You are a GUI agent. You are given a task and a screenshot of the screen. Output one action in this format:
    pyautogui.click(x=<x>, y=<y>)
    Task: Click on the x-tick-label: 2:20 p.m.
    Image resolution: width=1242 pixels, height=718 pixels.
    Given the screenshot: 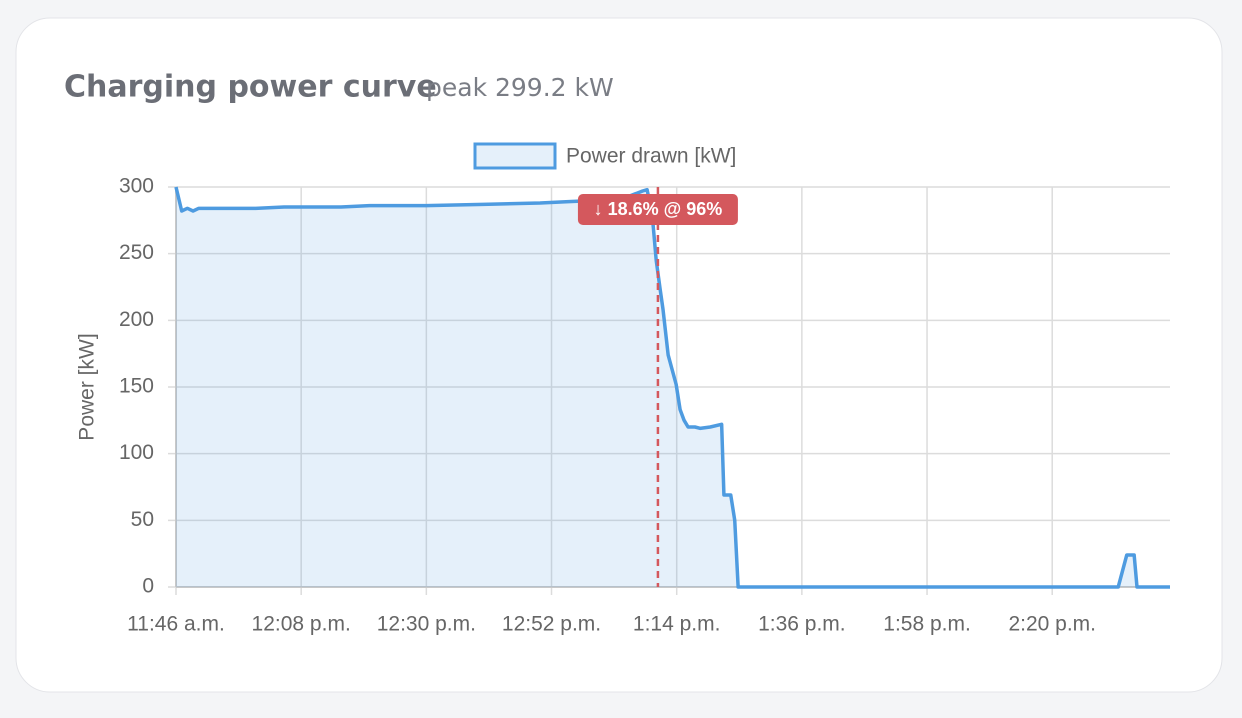 What is the action you would take?
    pyautogui.click(x=1052, y=624)
    